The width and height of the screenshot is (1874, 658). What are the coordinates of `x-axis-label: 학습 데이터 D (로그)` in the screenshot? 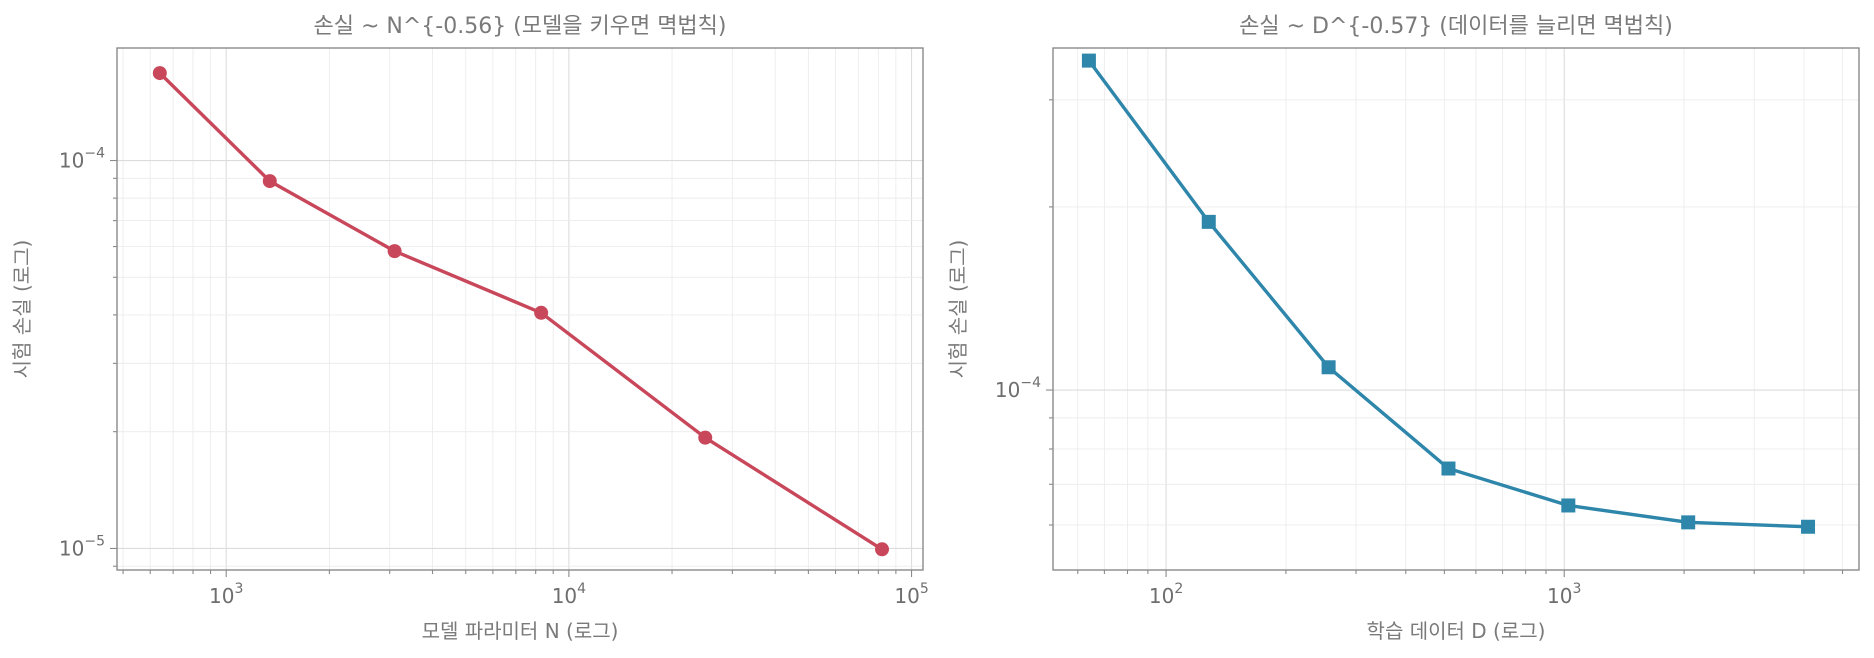 It's located at (1456, 631).